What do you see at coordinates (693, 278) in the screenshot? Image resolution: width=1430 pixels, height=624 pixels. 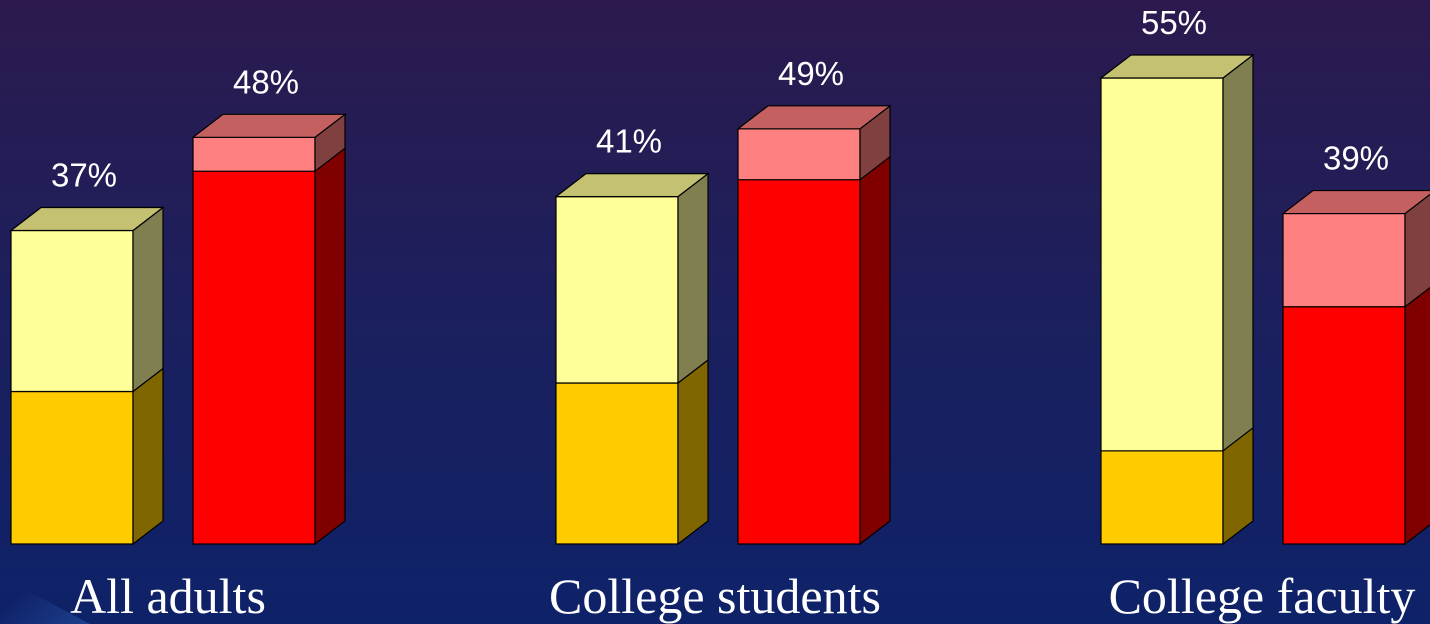 I see `bar-side-upper-s0-c1` at bounding box center [693, 278].